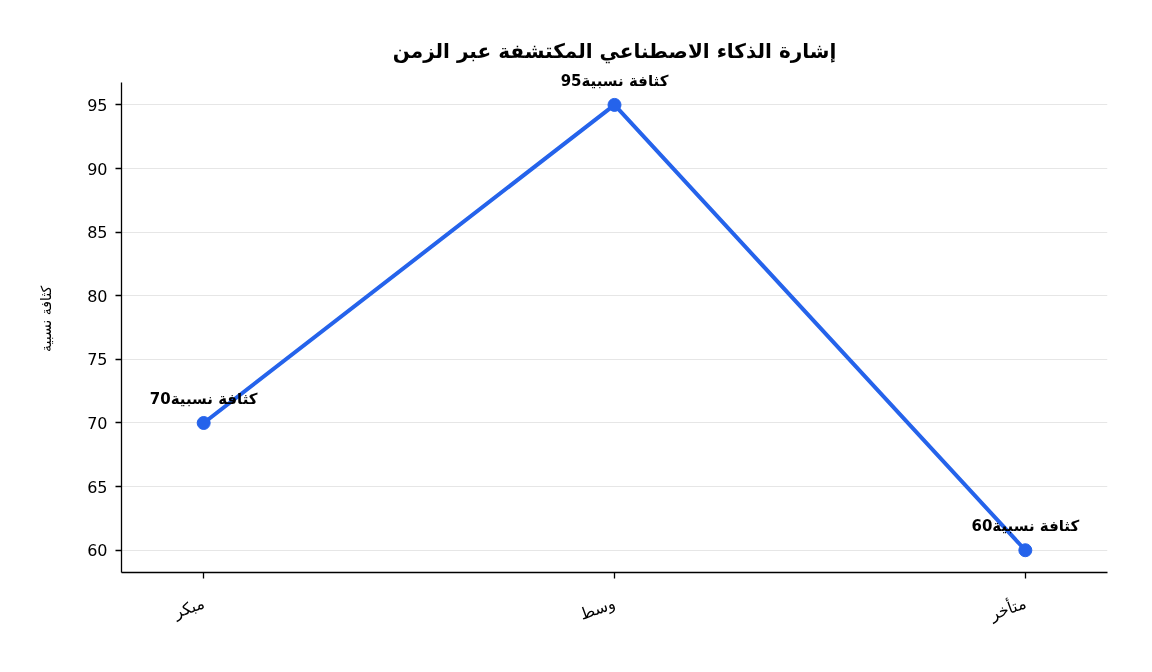 The width and height of the screenshot is (1152, 672). What do you see at coordinates (598, 609) in the screenshot?
I see `x-tick-label: وسط` at bounding box center [598, 609].